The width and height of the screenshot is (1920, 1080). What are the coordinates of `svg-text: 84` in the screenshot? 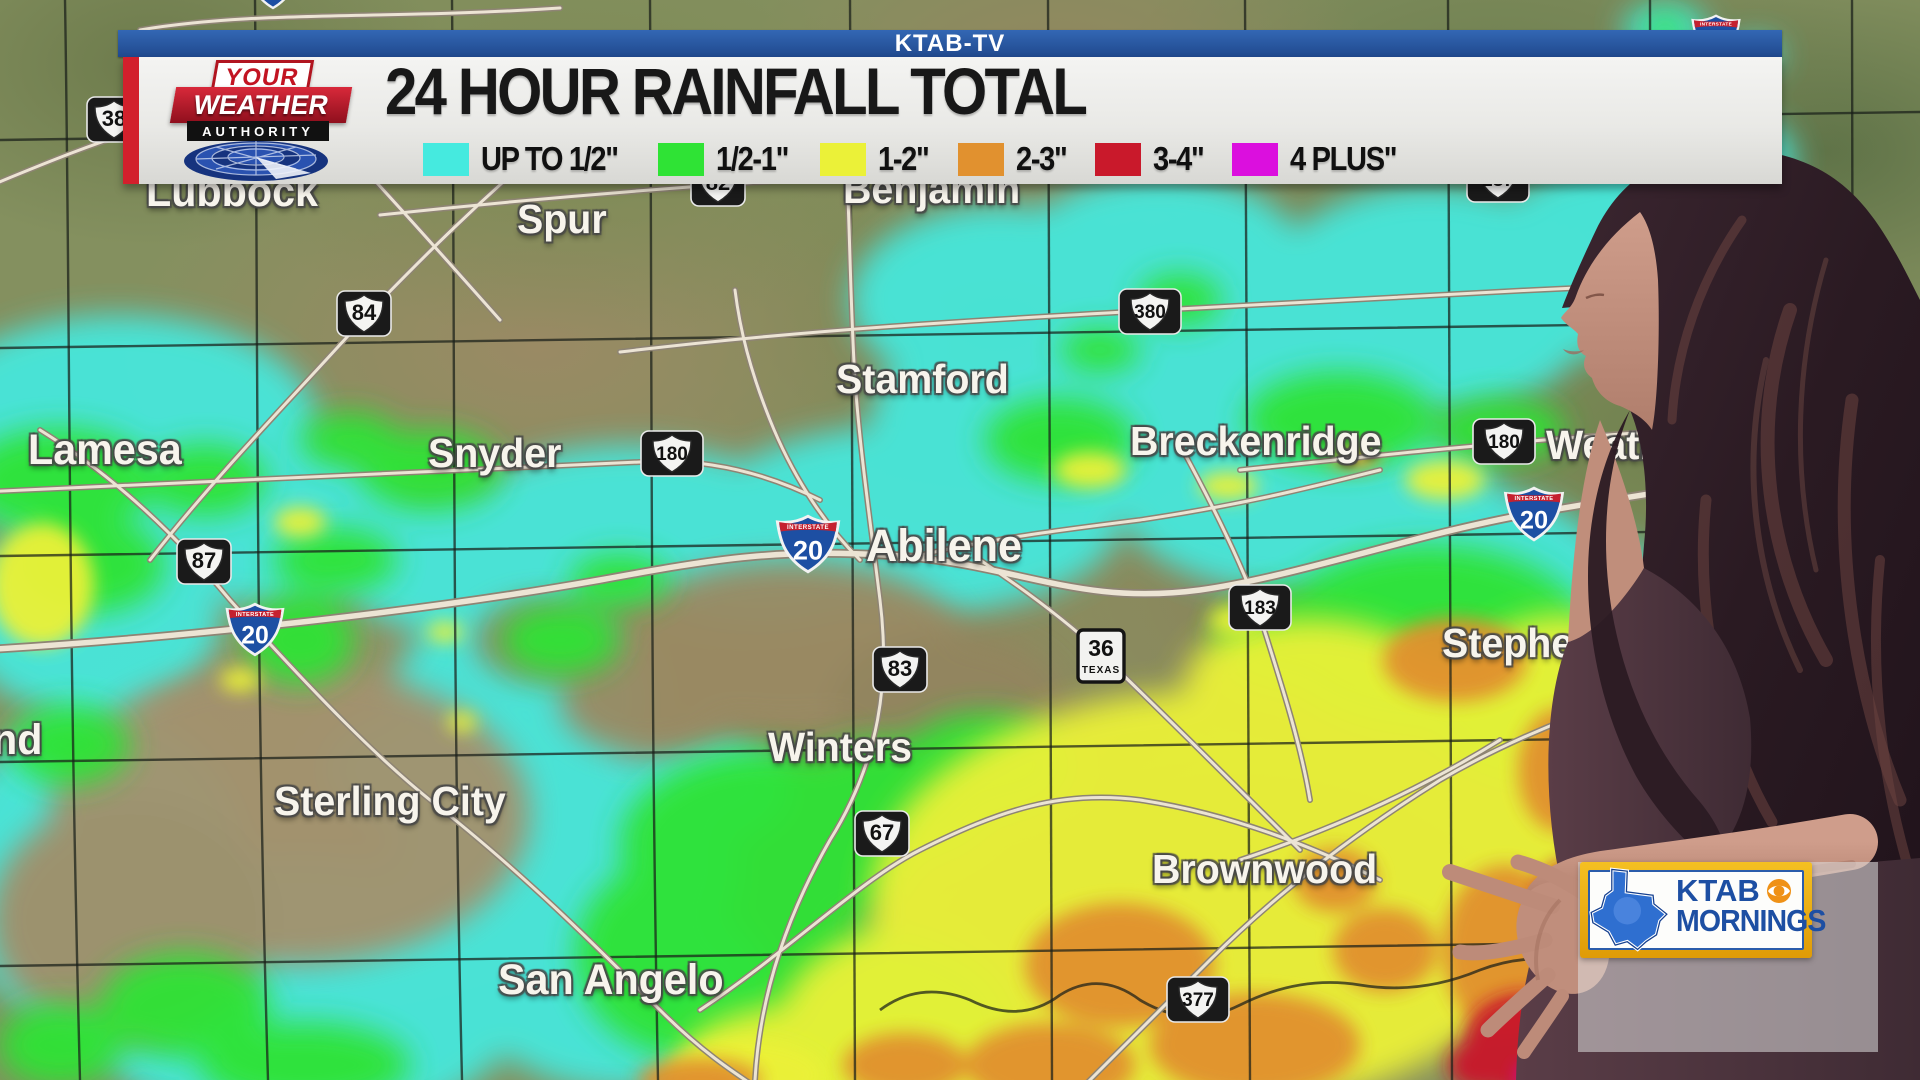 It's located at (364, 312).